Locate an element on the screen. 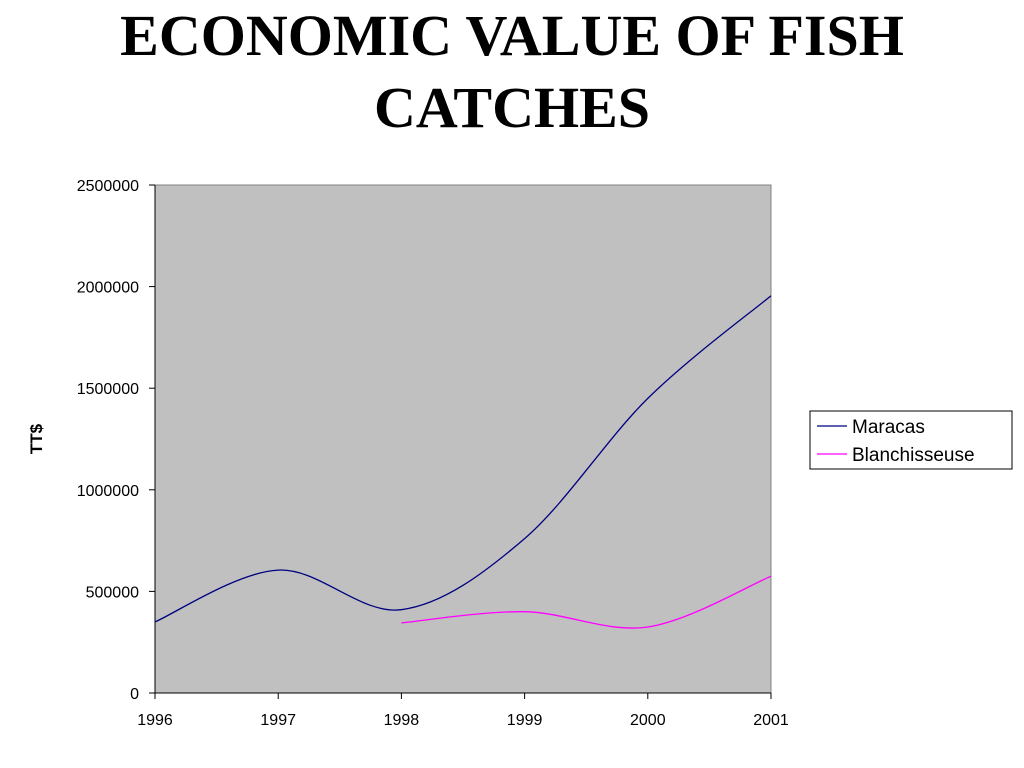 This screenshot has height=768, width=1024. x-tick-label: 2001 is located at coordinates (771, 720).